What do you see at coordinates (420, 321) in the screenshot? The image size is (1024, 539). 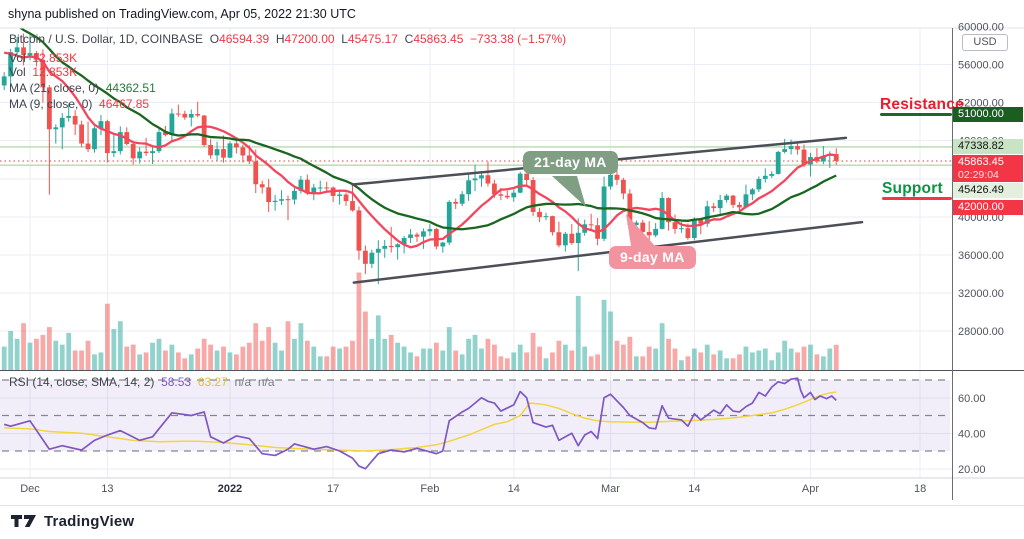 I see `volume-bars` at bounding box center [420, 321].